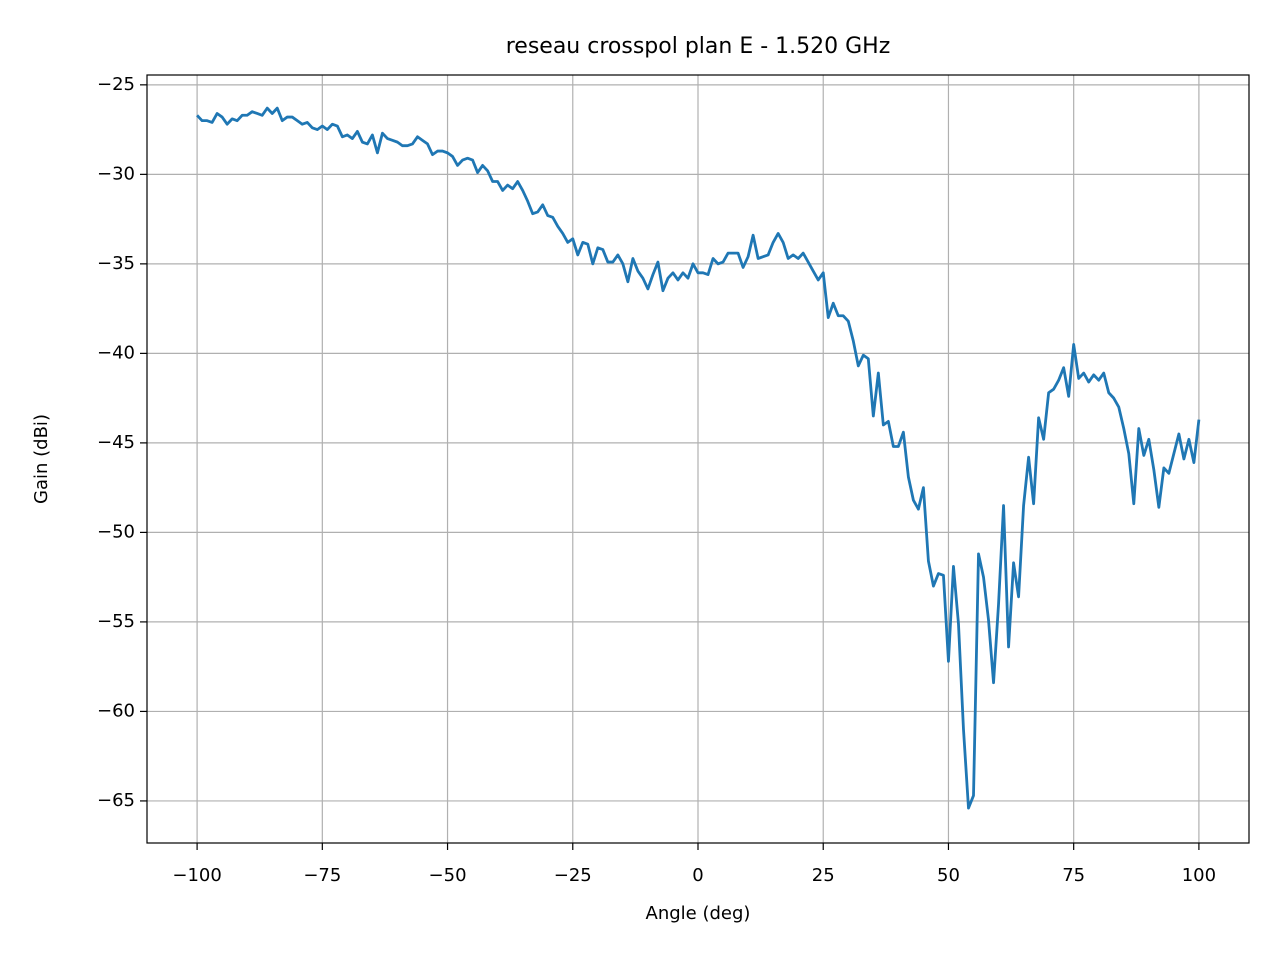 The height and width of the screenshot is (960, 1280). What do you see at coordinates (116, 800) in the screenshot?
I see `y-tick-label: −65` at bounding box center [116, 800].